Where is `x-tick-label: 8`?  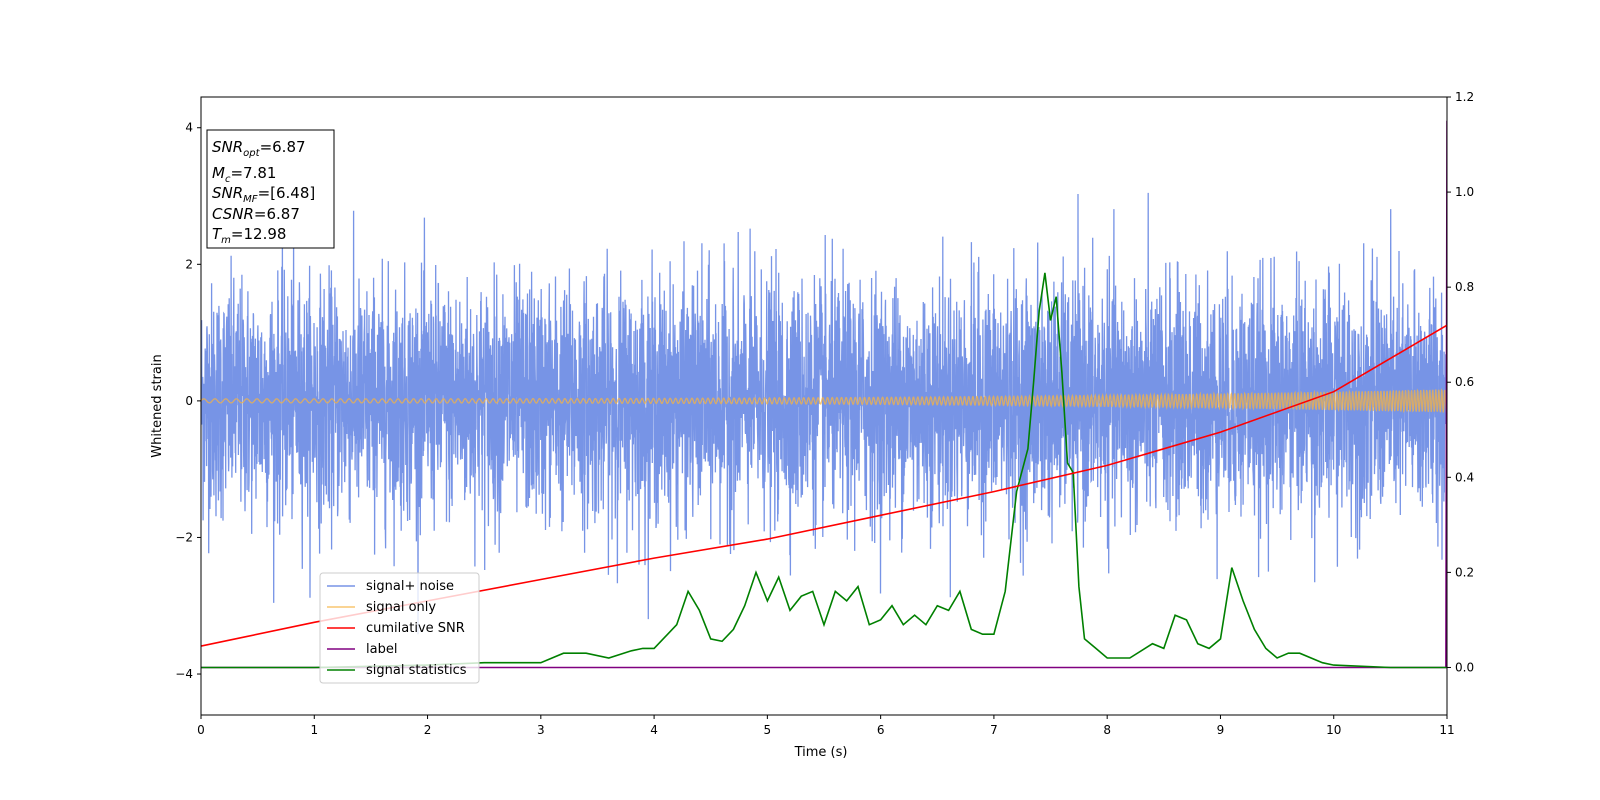 x-tick-label: 8 is located at coordinates (1107, 730).